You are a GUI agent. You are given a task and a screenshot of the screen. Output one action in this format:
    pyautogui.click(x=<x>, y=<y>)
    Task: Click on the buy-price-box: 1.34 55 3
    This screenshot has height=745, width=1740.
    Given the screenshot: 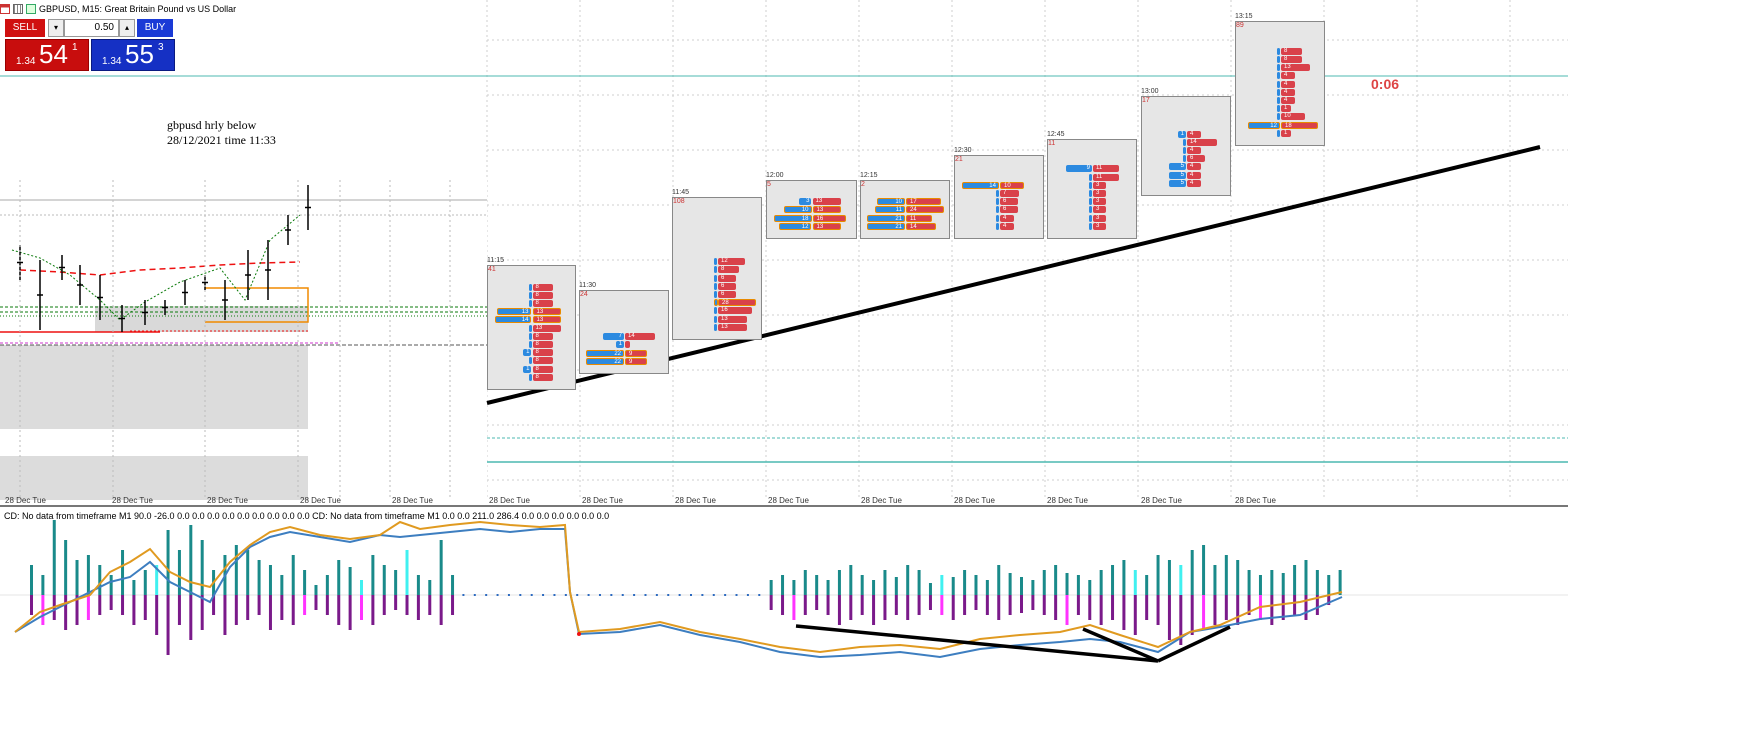 What is the action you would take?
    pyautogui.click(x=133, y=55)
    